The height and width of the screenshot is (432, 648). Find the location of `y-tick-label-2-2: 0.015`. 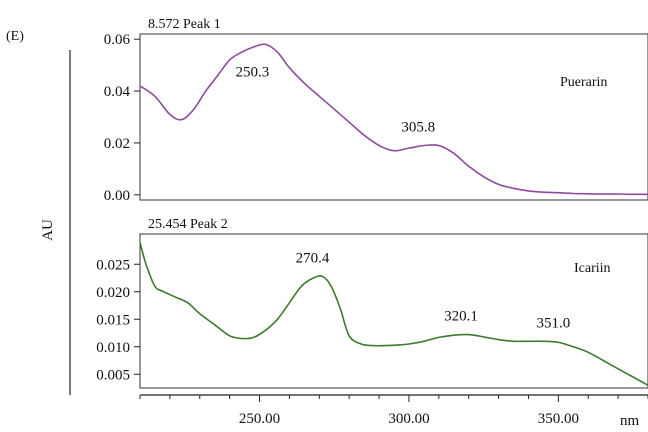

y-tick-label-2-2: 0.015 is located at coordinates (113, 320).